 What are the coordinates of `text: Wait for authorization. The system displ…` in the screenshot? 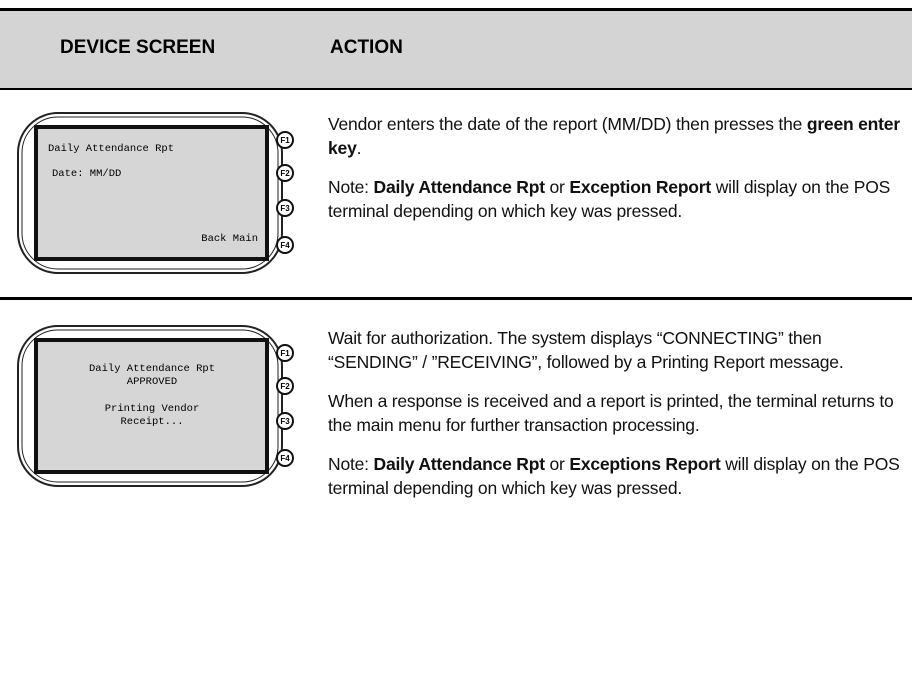 It's located at (586, 350).